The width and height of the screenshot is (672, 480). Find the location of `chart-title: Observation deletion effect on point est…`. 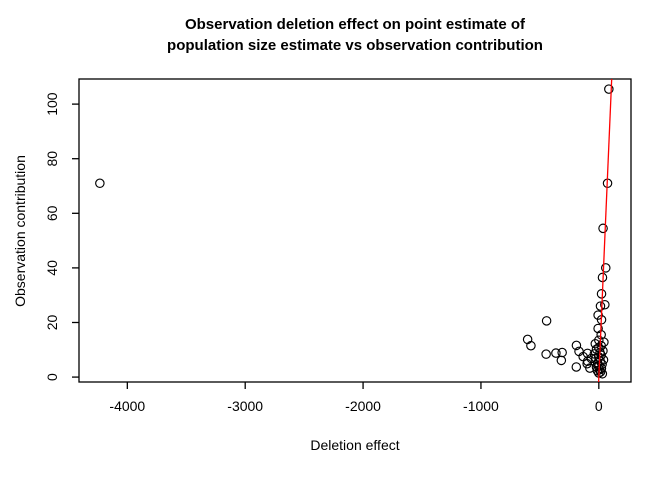

chart-title: Observation deletion effect on point est… is located at coordinates (355, 35).